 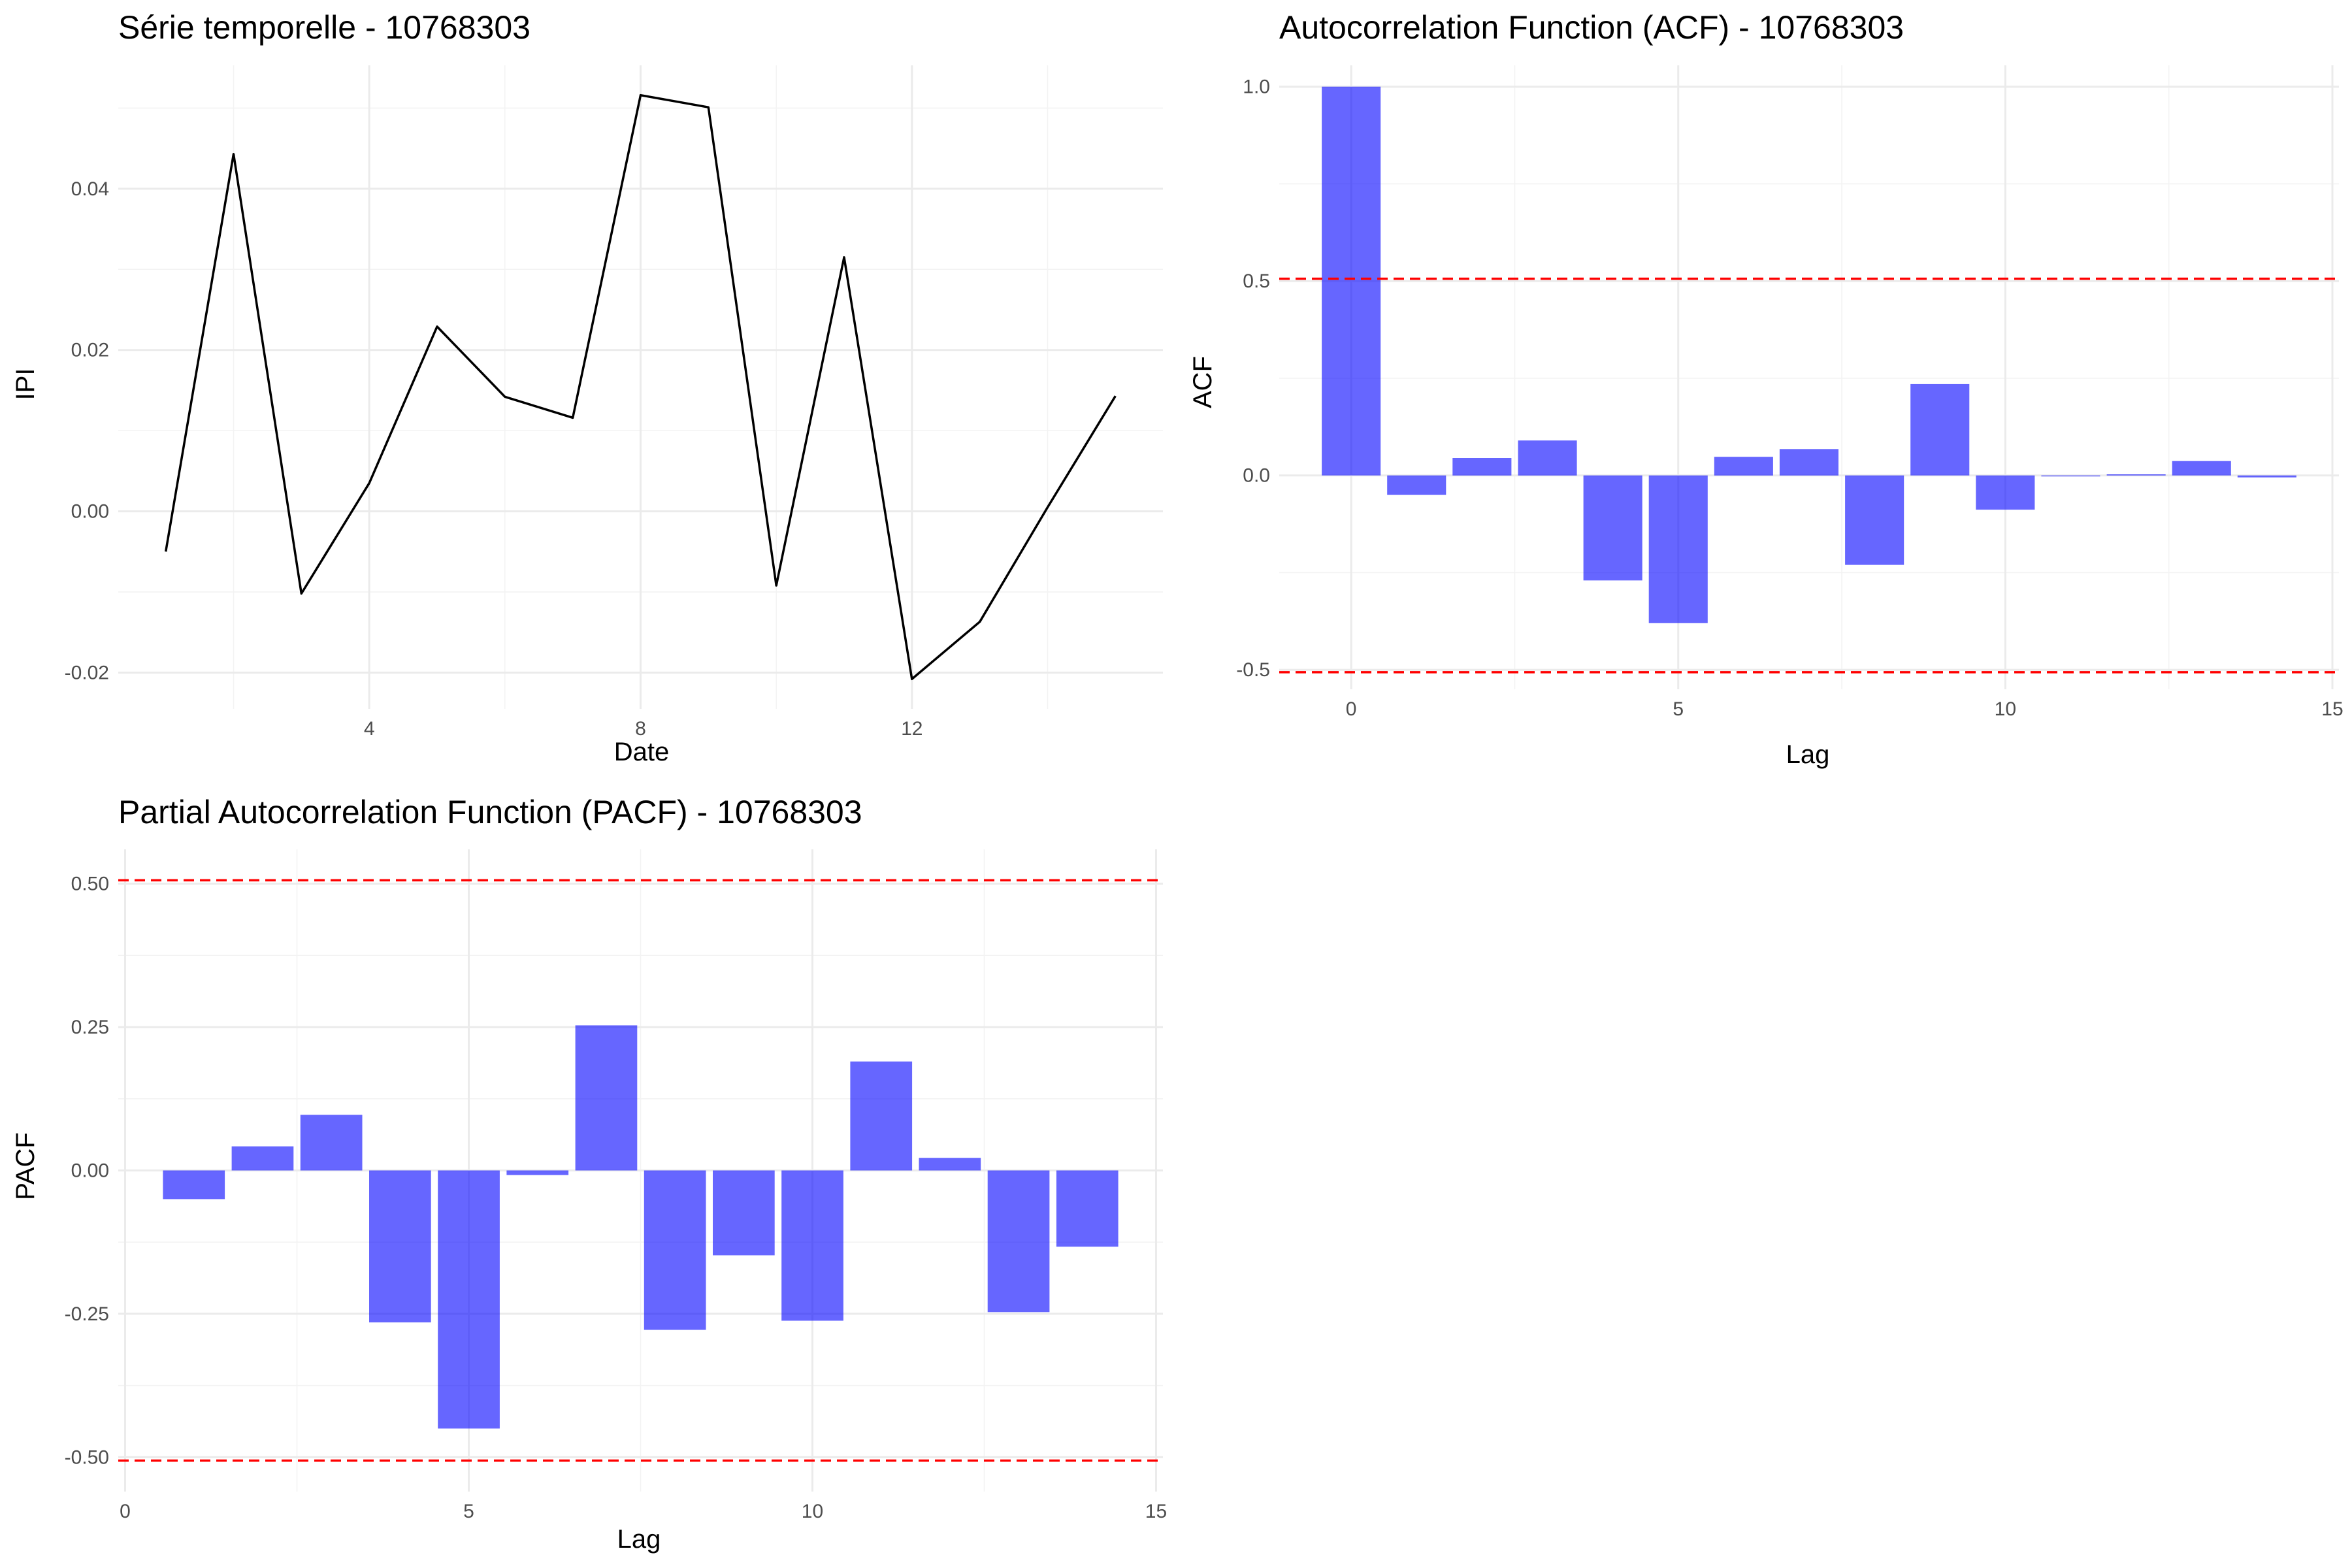 What do you see at coordinates (642, 752) in the screenshot?
I see `x-axis-title: Date` at bounding box center [642, 752].